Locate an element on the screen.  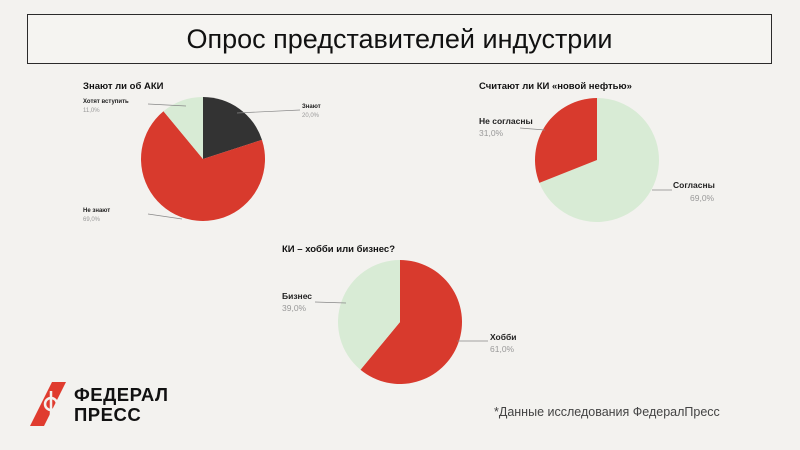
chart-1-title: Знают ли об АКИ is located at coordinates (123, 86).